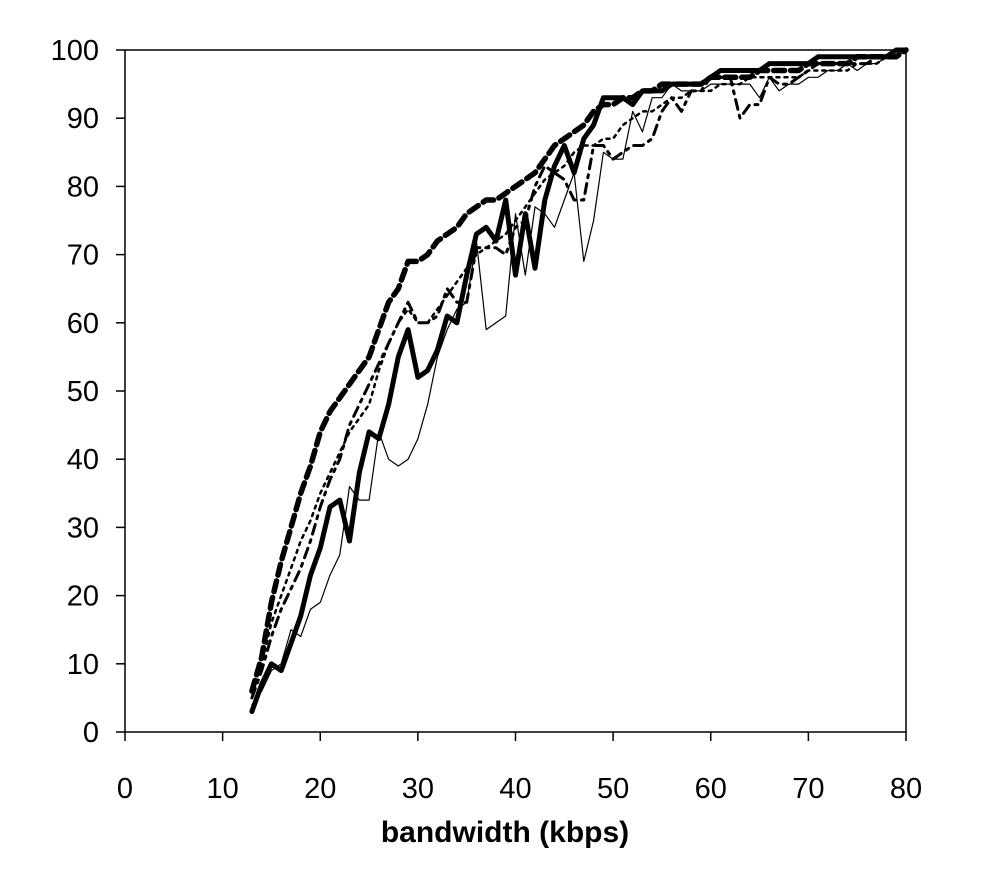 Image resolution: width=988 pixels, height=884 pixels. Describe the element at coordinates (808, 789) in the screenshot. I see `x-tick-label: 70` at that location.